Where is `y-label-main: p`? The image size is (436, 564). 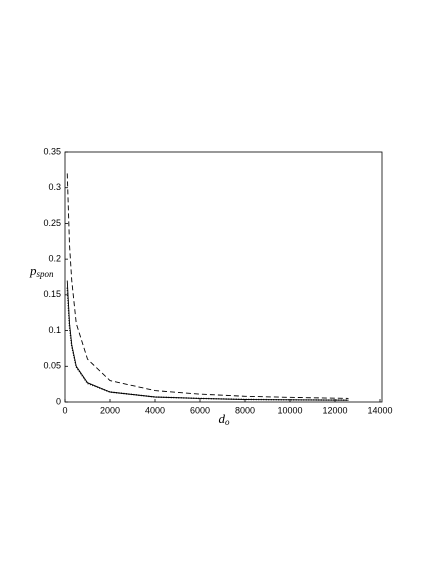 y-label-main: p is located at coordinates (33, 270).